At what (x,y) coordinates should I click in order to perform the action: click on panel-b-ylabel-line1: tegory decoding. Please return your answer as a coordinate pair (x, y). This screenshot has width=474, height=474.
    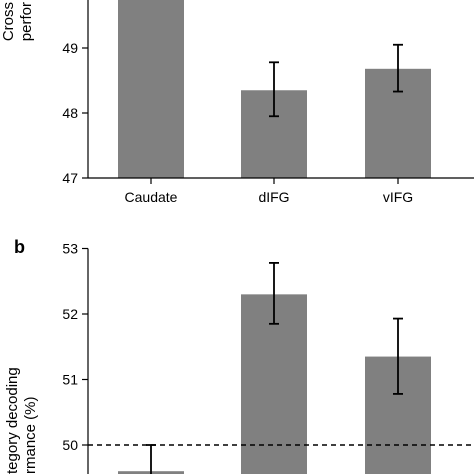
    Looking at the image, I should click on (12, 420).